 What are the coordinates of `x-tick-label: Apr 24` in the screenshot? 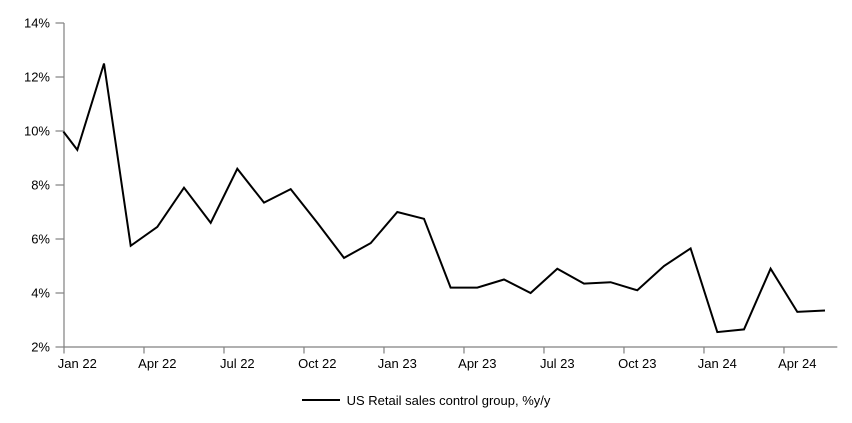 It's located at (797, 363).